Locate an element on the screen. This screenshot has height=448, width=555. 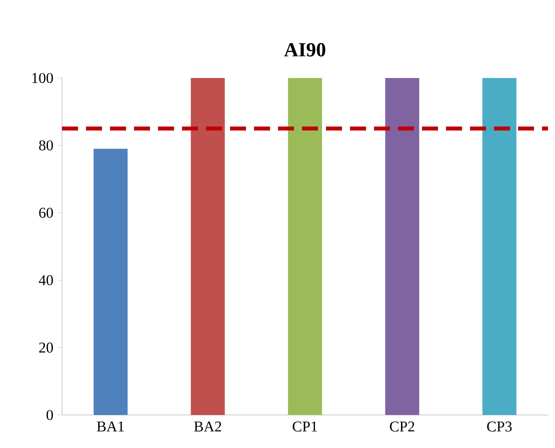
x-tick-label: CP3 is located at coordinates (499, 427).